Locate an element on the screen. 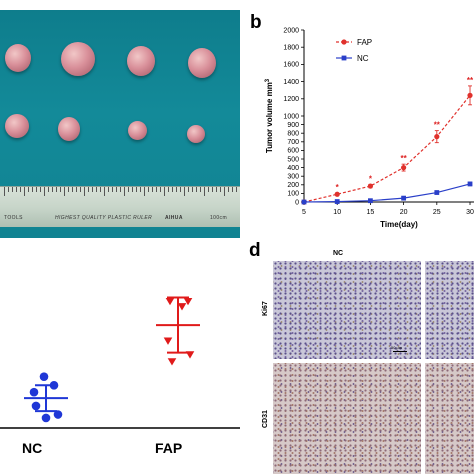  ihc-row-label-cd31: CD31 is located at coordinates (265, 419).